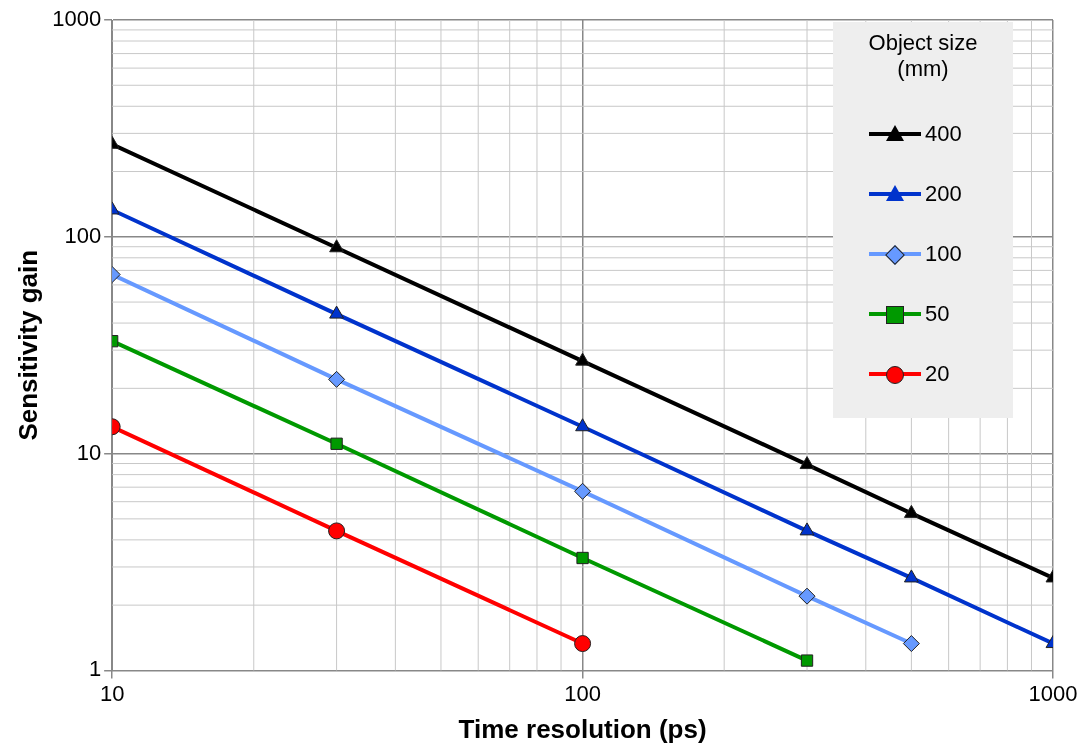 The width and height of the screenshot is (1083, 755). I want to click on legend-label: 100, so click(943, 254).